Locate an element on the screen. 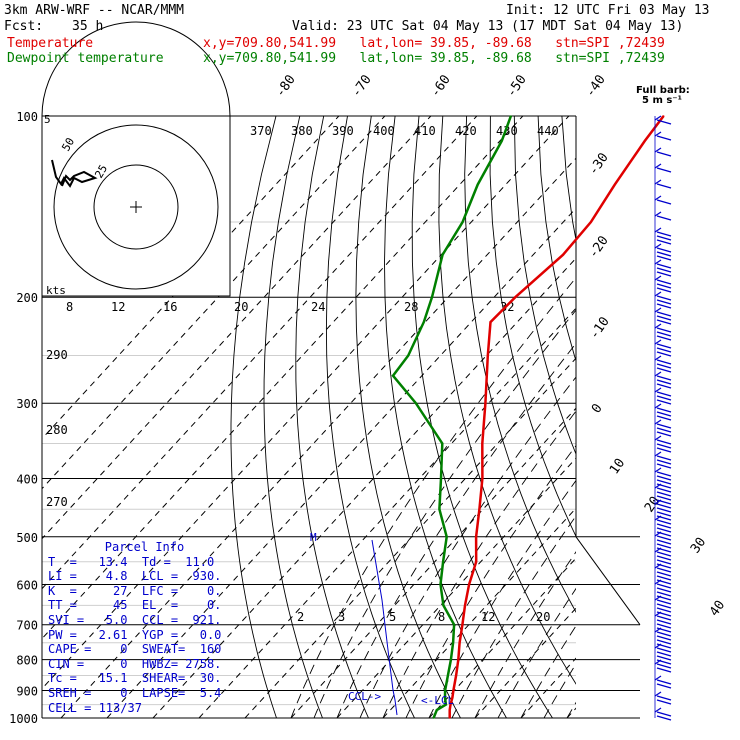 This screenshot has height=740, width=740. theta-label: 380 is located at coordinates (302, 131).